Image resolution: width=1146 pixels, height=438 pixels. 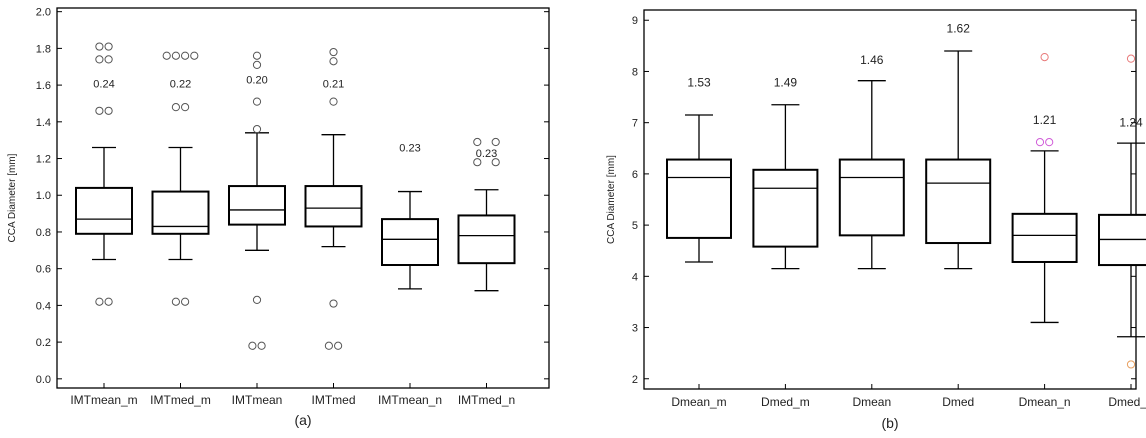 I want to click on x-tick-label: IMTmed_n, so click(x=486, y=400).